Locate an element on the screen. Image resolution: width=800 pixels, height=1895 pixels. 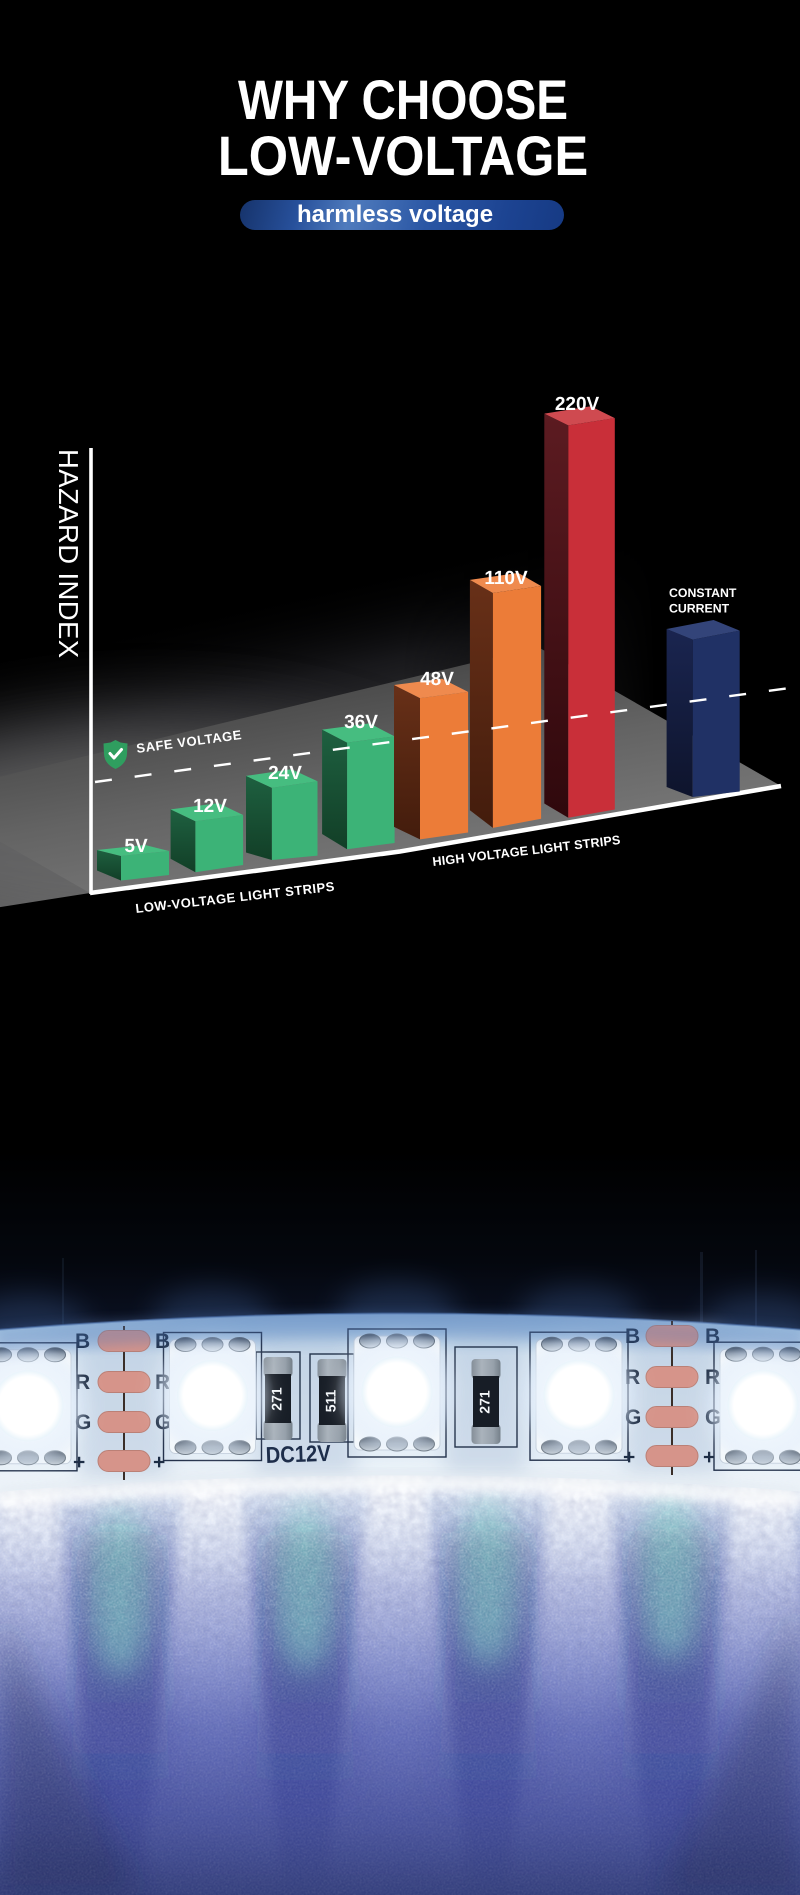
svg-text: 110V is located at coordinates (506, 578).